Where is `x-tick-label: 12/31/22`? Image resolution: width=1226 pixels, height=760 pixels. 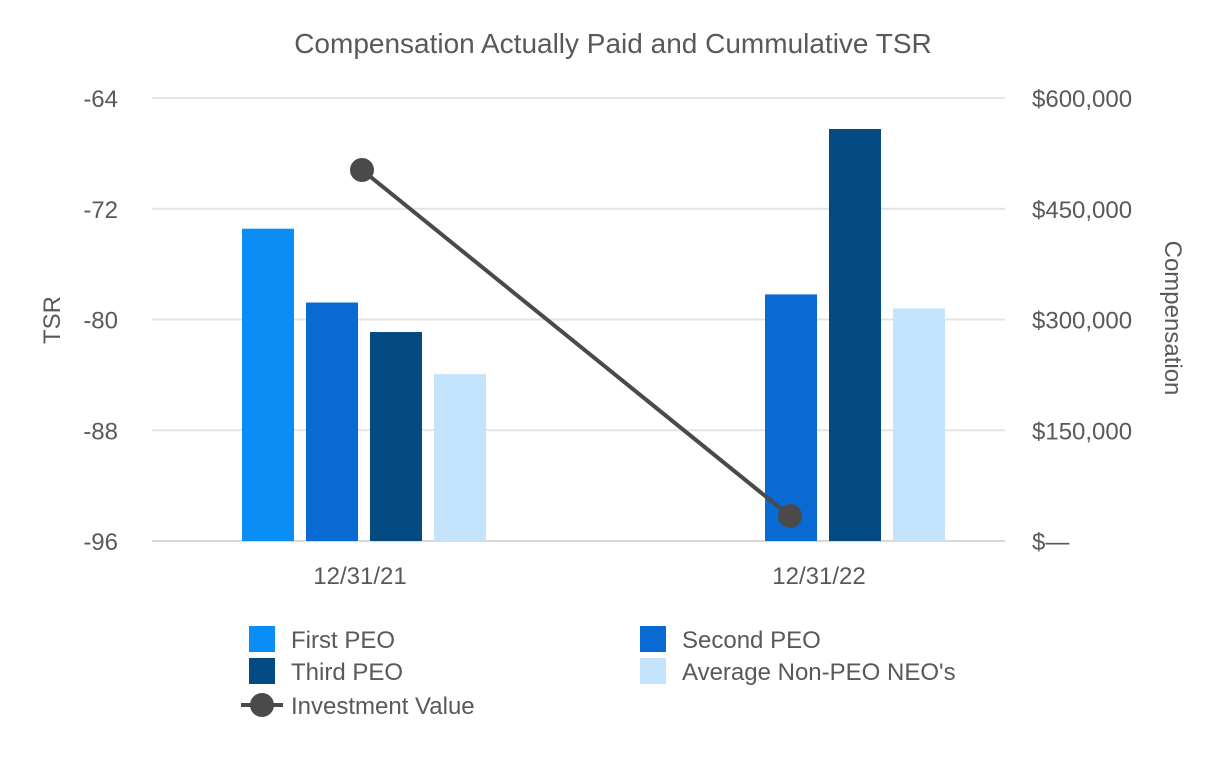 x-tick-label: 12/31/22 is located at coordinates (818, 576).